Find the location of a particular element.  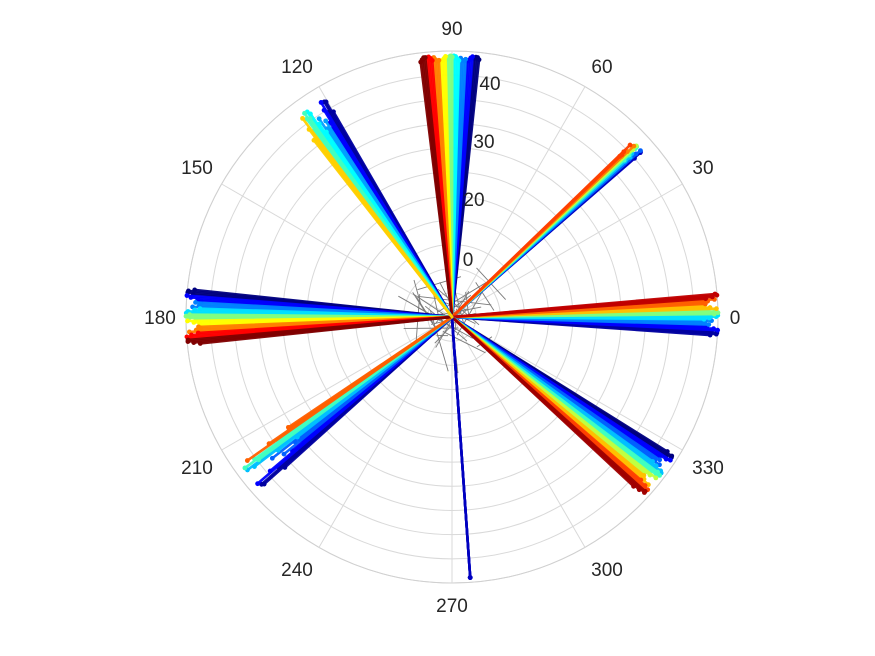

theta-tick-label: 150 is located at coordinates (197, 168).